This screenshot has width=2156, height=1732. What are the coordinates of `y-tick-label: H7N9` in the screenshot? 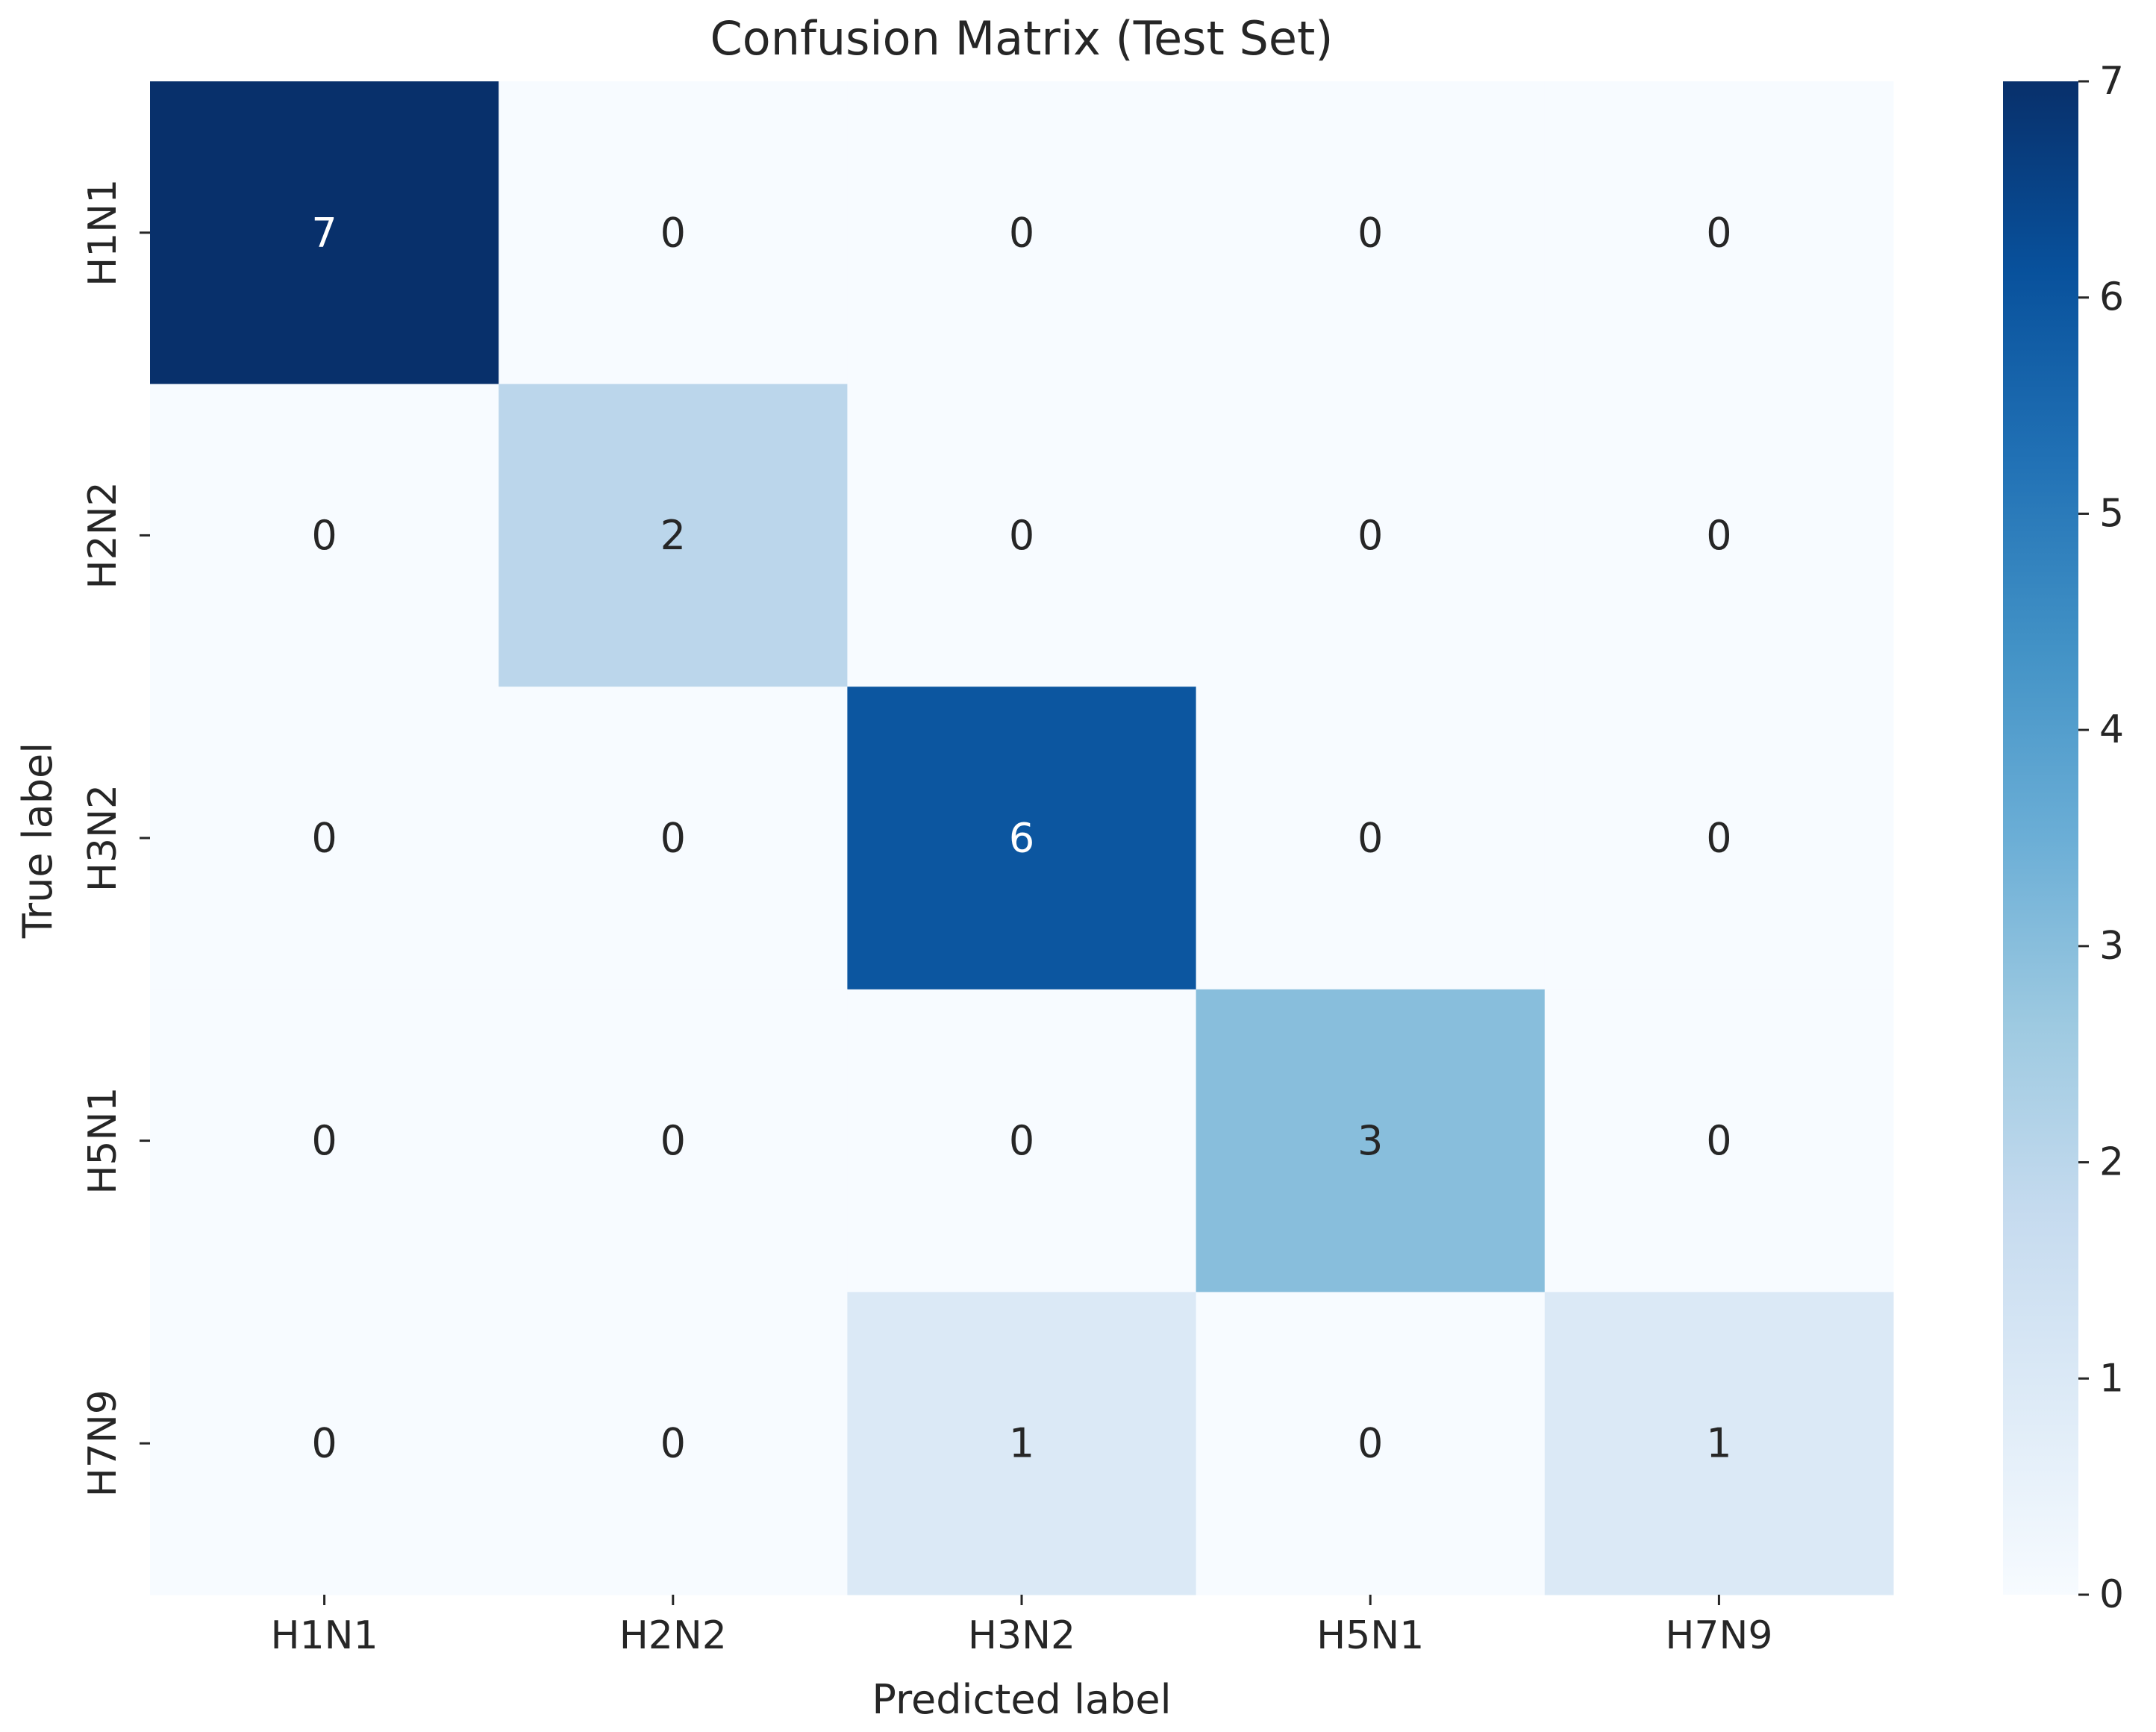 It's located at (103, 1443).